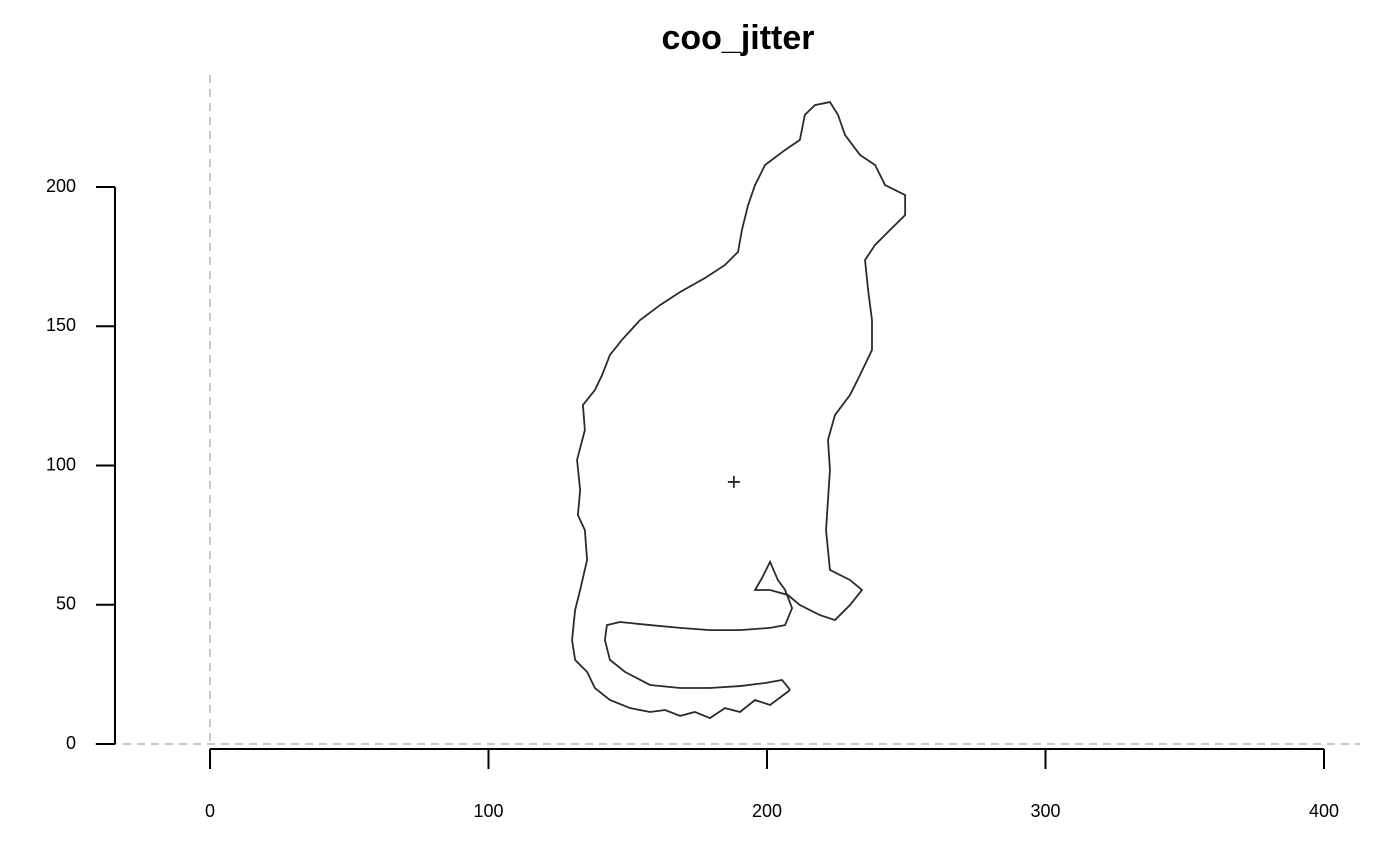 This screenshot has width=1400, height=865. I want to click on x-tick-label: 100, so click(488, 811).